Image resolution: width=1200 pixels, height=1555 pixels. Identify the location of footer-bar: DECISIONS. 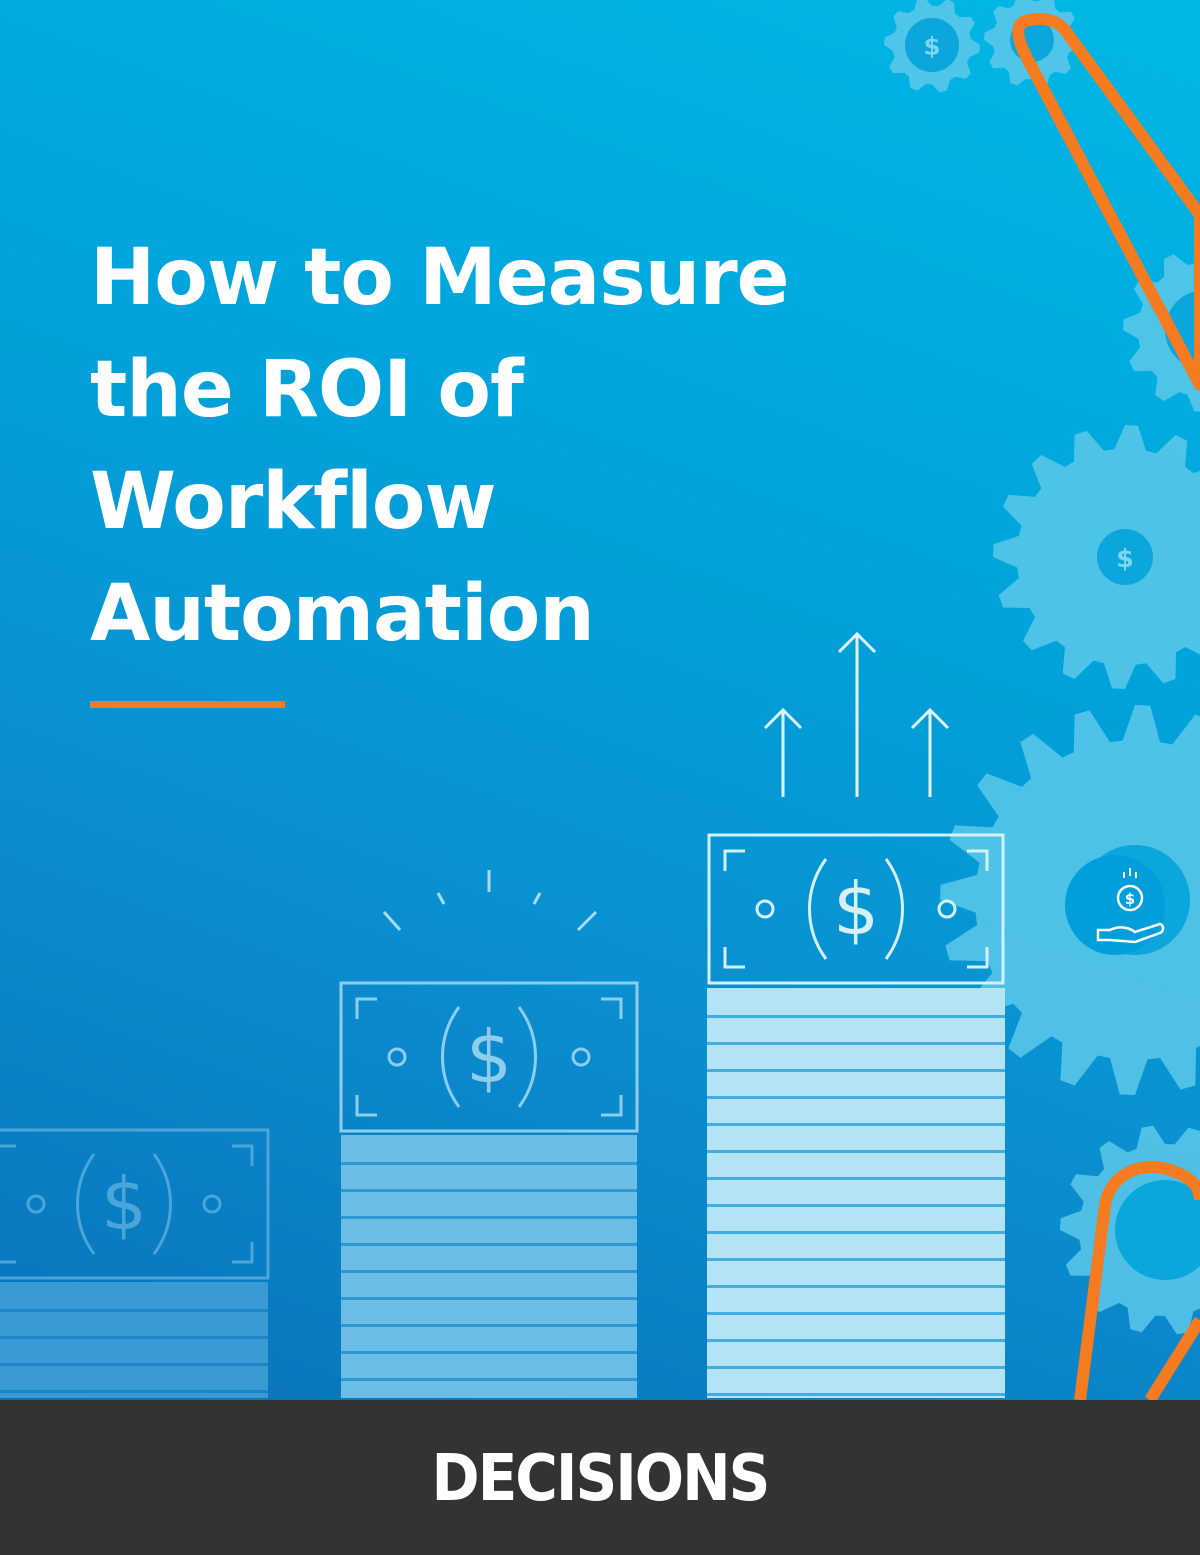
(600, 1477).